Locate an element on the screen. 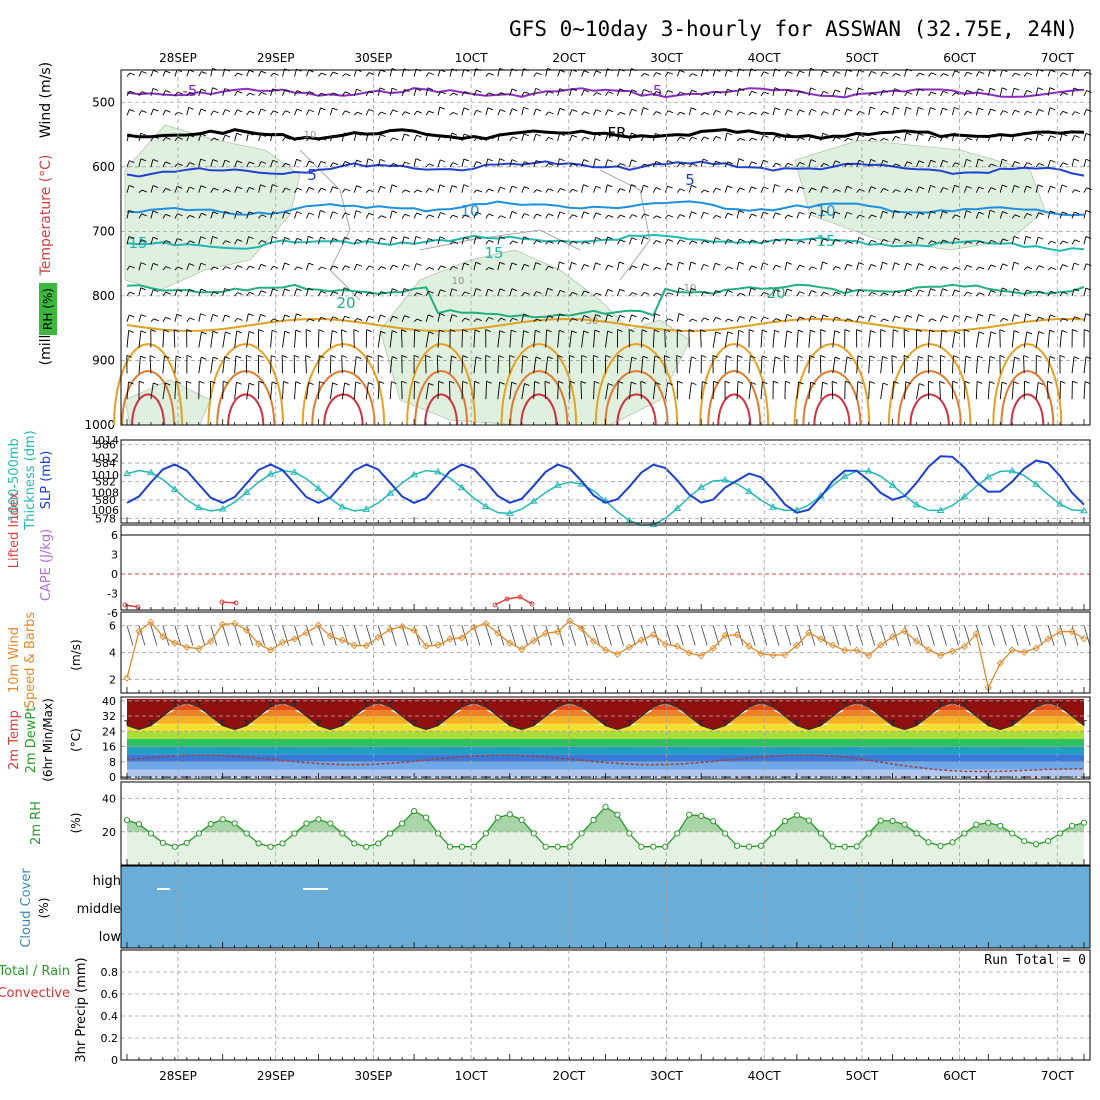  ytick-pressure: 800 is located at coordinates (103, 296).